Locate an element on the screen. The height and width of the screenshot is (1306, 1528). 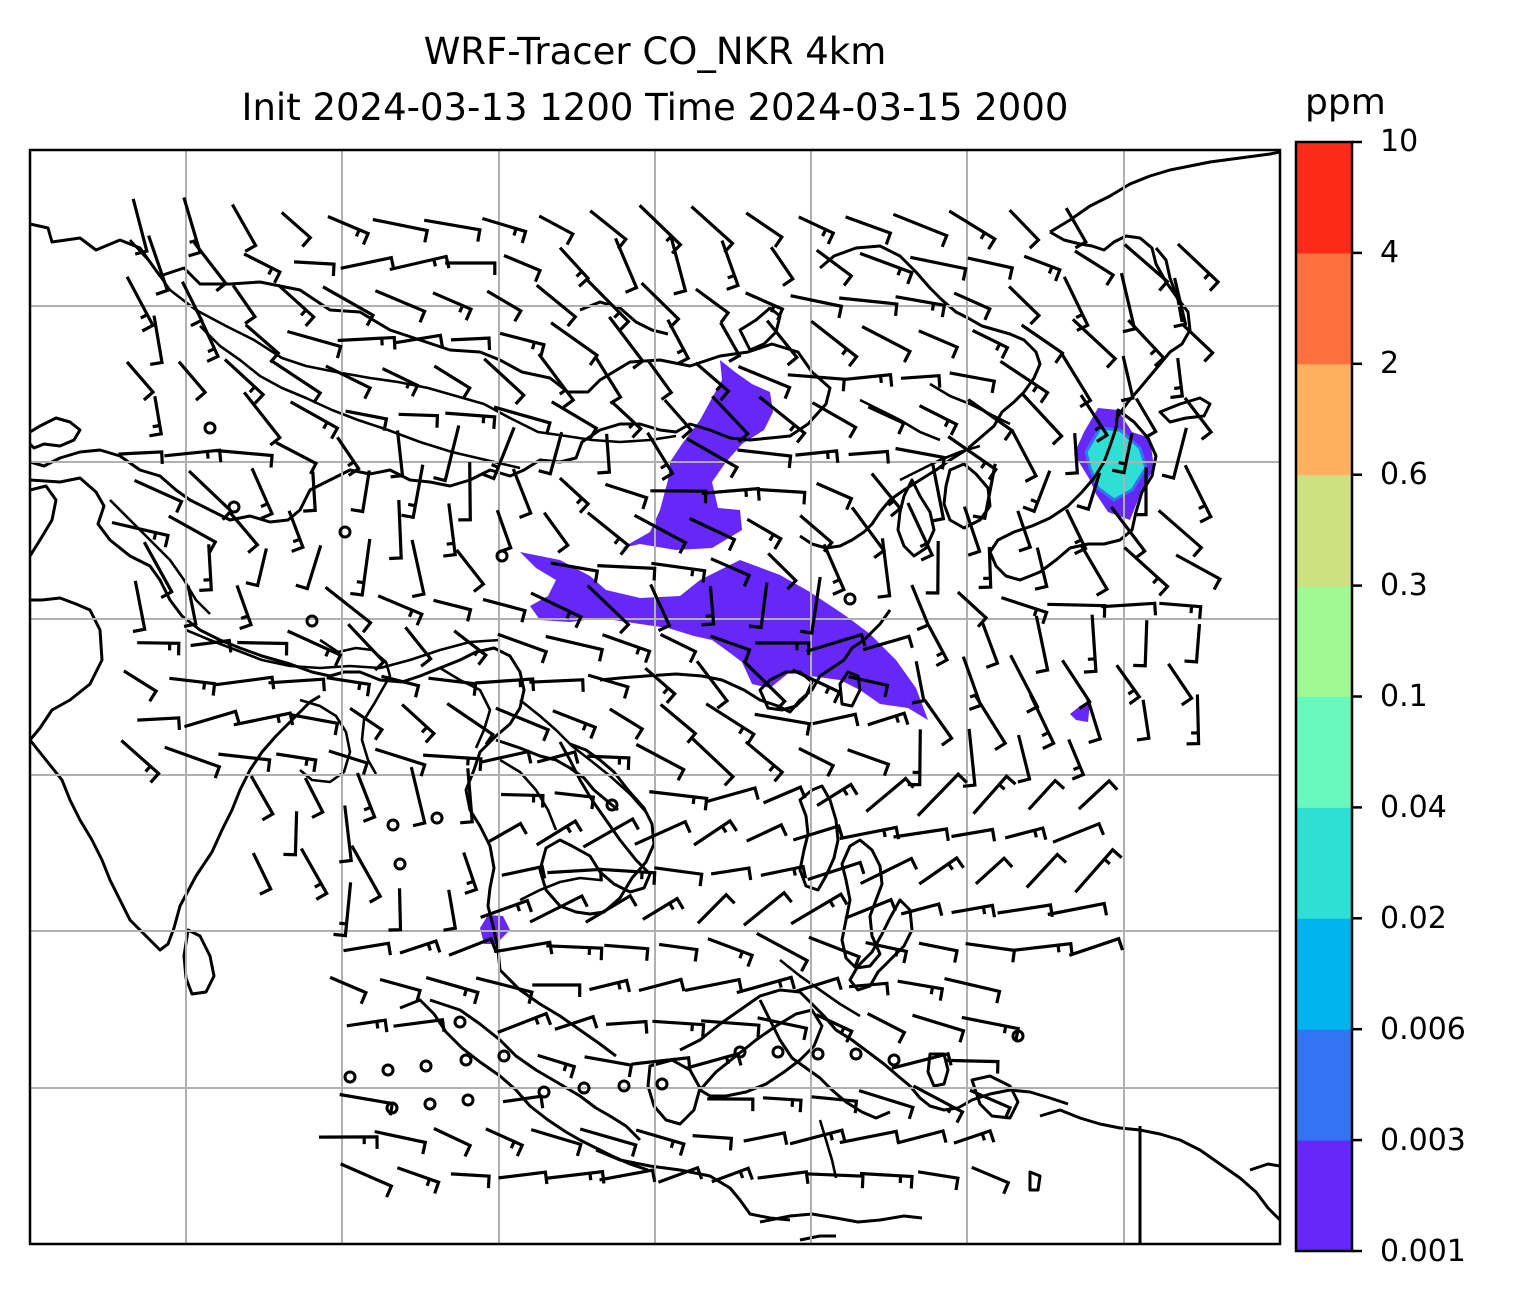
colorbar-unit-label: ppm is located at coordinates (1345, 102).